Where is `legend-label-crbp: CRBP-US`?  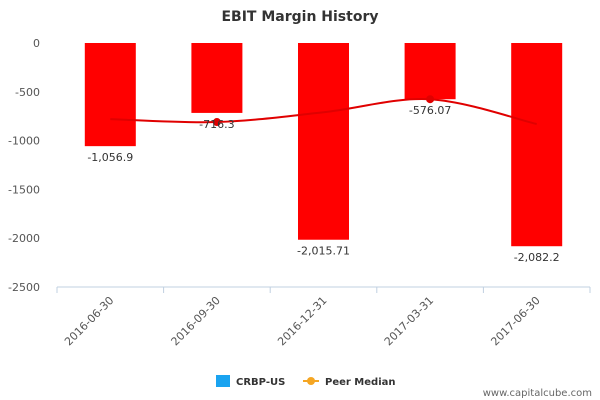 legend-label-crbp: CRBP-US is located at coordinates (260, 382).